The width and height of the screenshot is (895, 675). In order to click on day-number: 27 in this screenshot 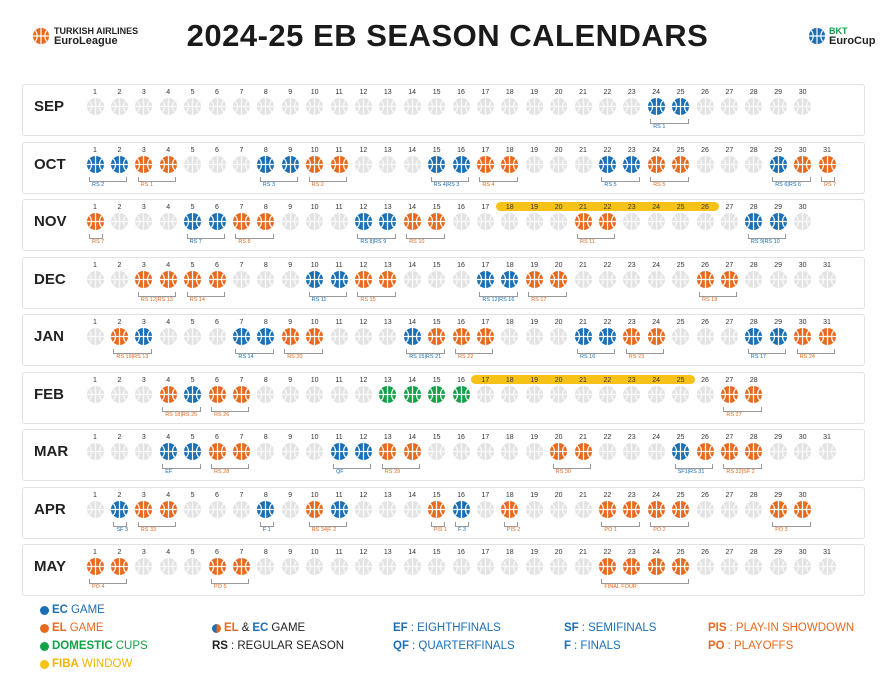, I will do `click(729, 150)`.